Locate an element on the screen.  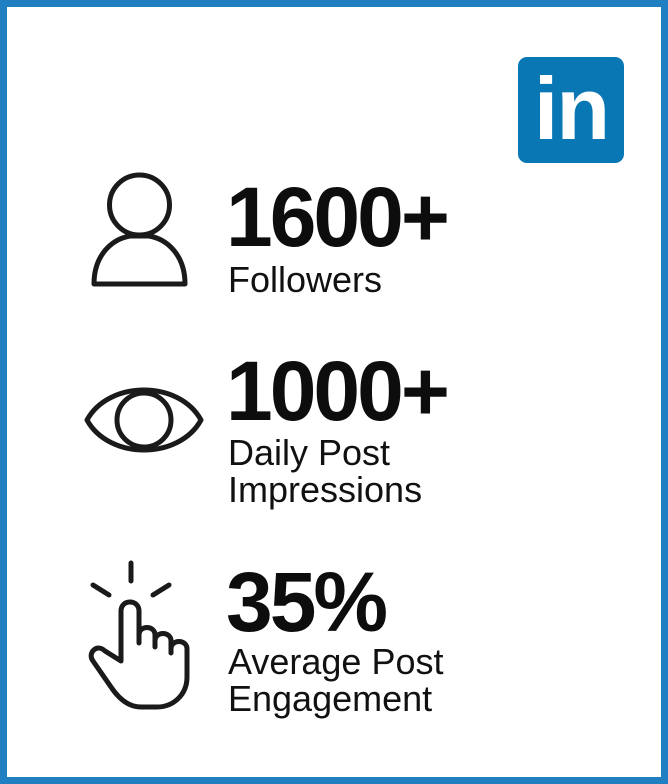
person-icon is located at coordinates (139, 229).